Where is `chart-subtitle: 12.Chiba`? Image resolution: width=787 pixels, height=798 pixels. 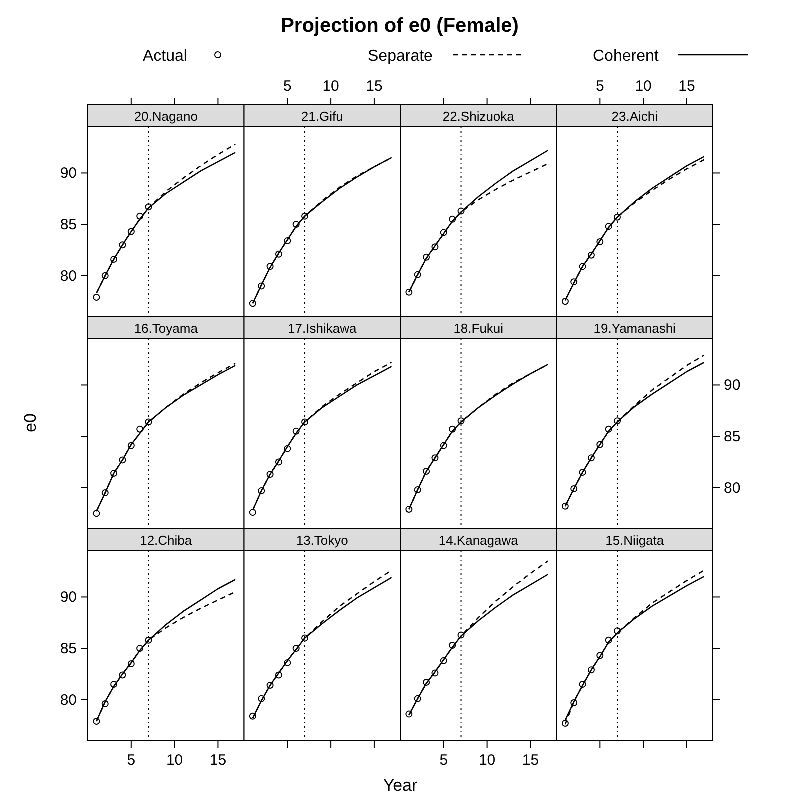
chart-subtitle: 12.Chiba is located at coordinates (166, 540).